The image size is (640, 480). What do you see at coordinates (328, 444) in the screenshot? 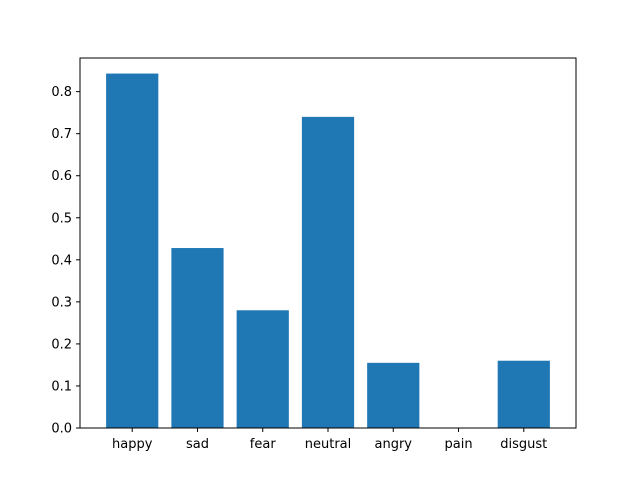
I see `x-tick-label-neutral: neutral` at bounding box center [328, 444].